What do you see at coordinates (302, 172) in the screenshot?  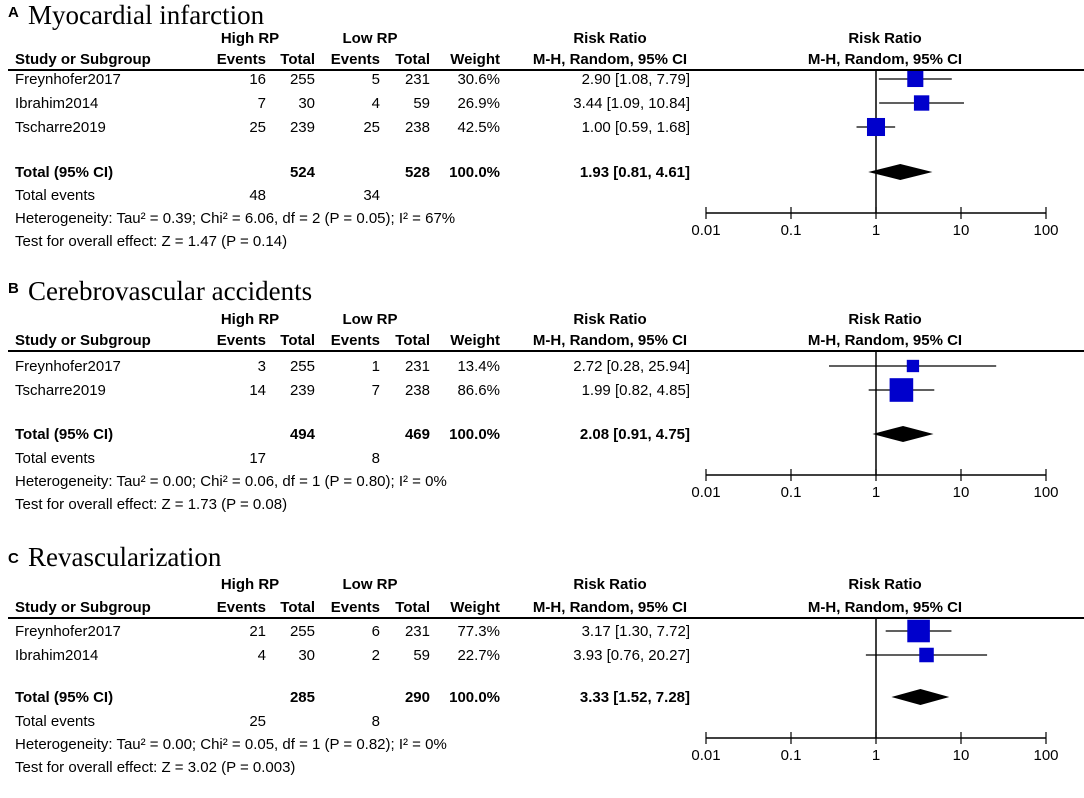 I see `total-row-n1: 524` at bounding box center [302, 172].